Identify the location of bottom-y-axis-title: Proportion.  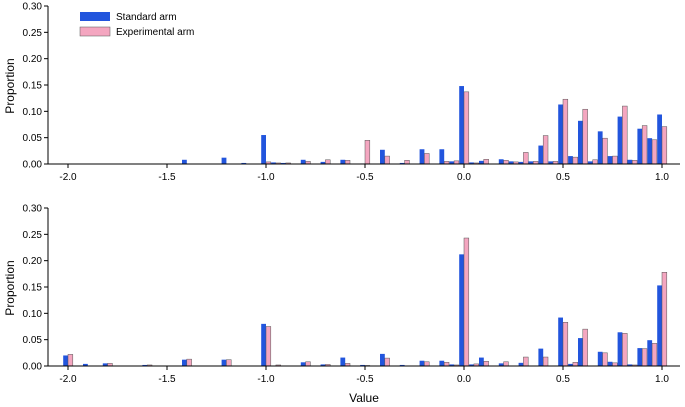
(10, 287).